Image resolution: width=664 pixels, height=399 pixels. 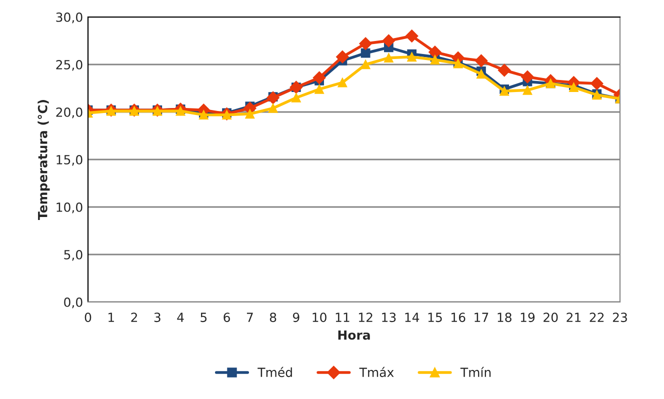 I want to click on x-tick-label: 1, so click(x=111, y=317).